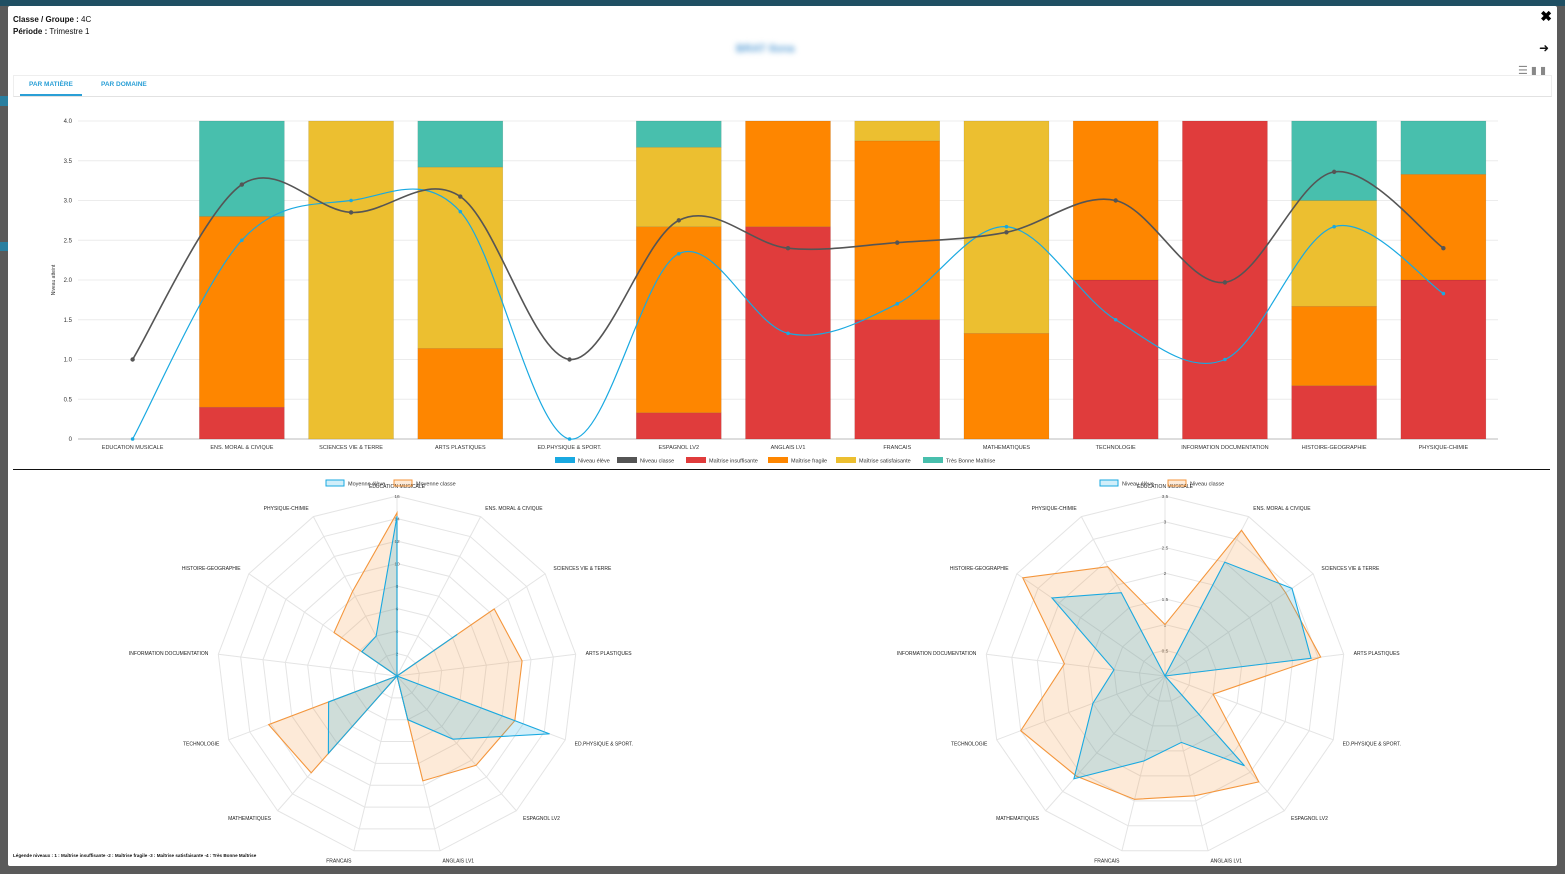  I want to click on classe-label: Classe / Groupe :, so click(46, 19).